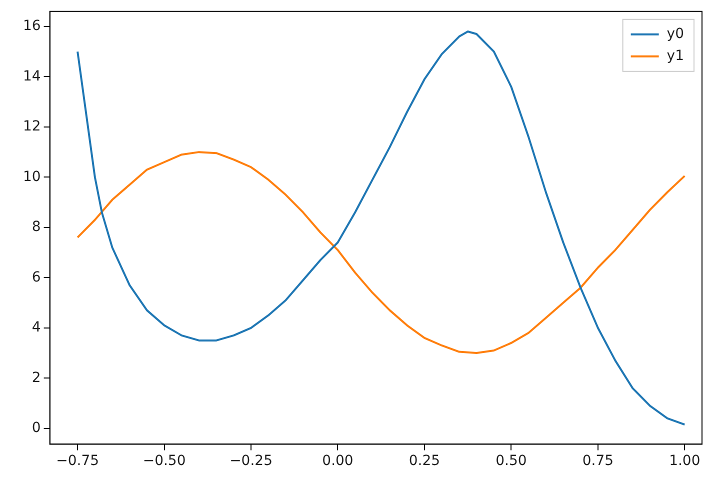 The image size is (720, 493). Describe the element at coordinates (31, 76) in the screenshot. I see `y-tick-label: 14` at that location.